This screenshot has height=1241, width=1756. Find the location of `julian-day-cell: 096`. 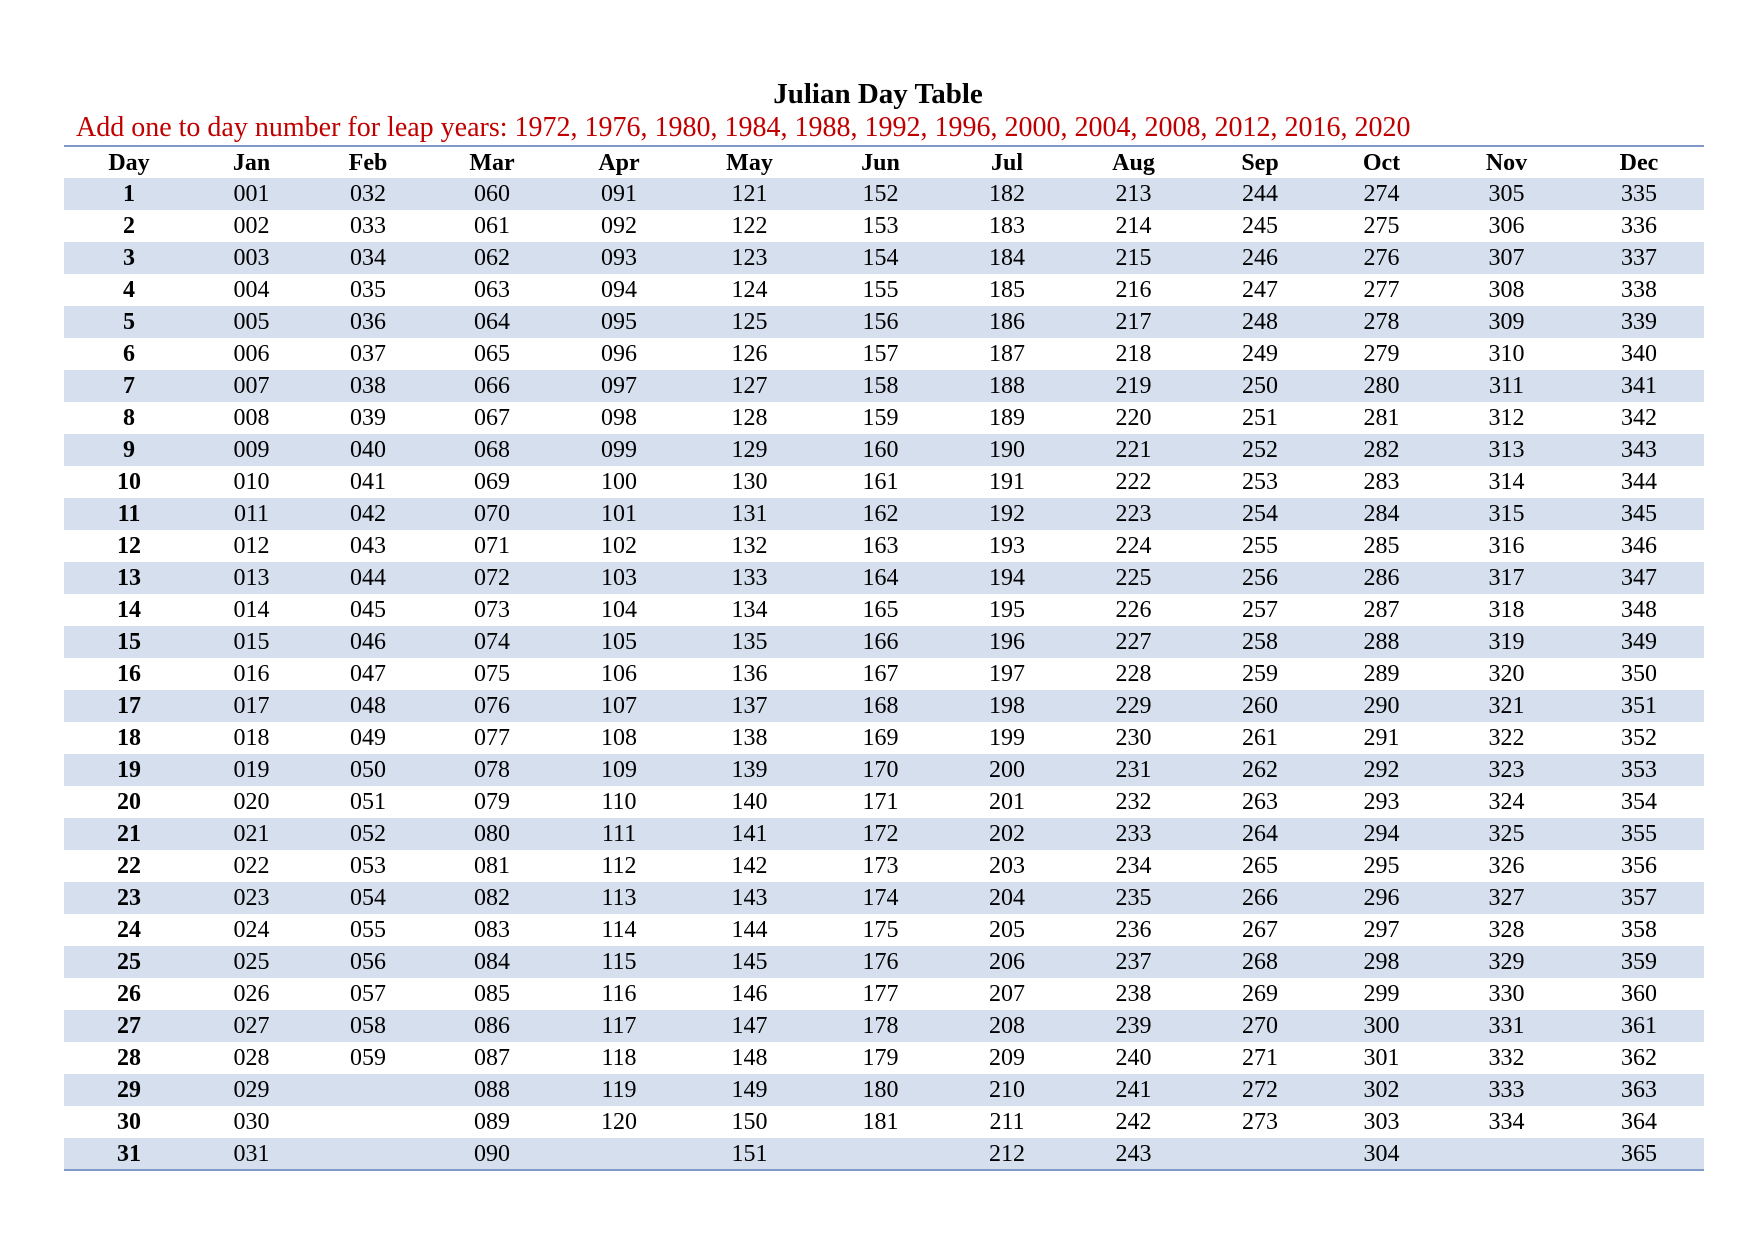

julian-day-cell: 096 is located at coordinates (619, 354).